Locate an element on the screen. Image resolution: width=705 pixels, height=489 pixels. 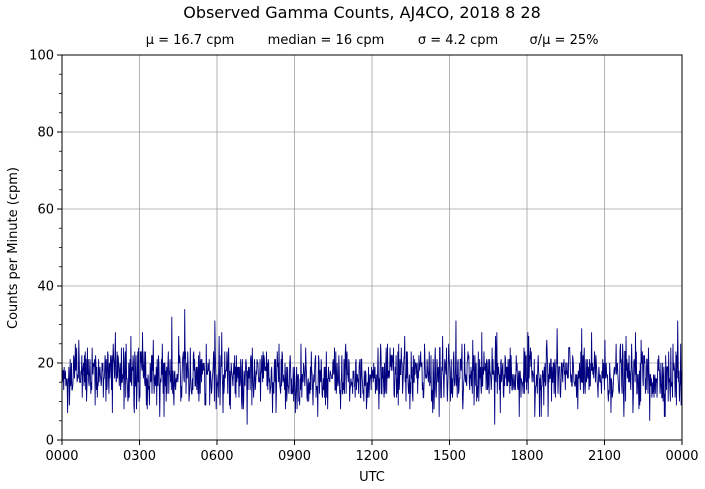
y-tick-label: 60 is located at coordinates (45, 210).